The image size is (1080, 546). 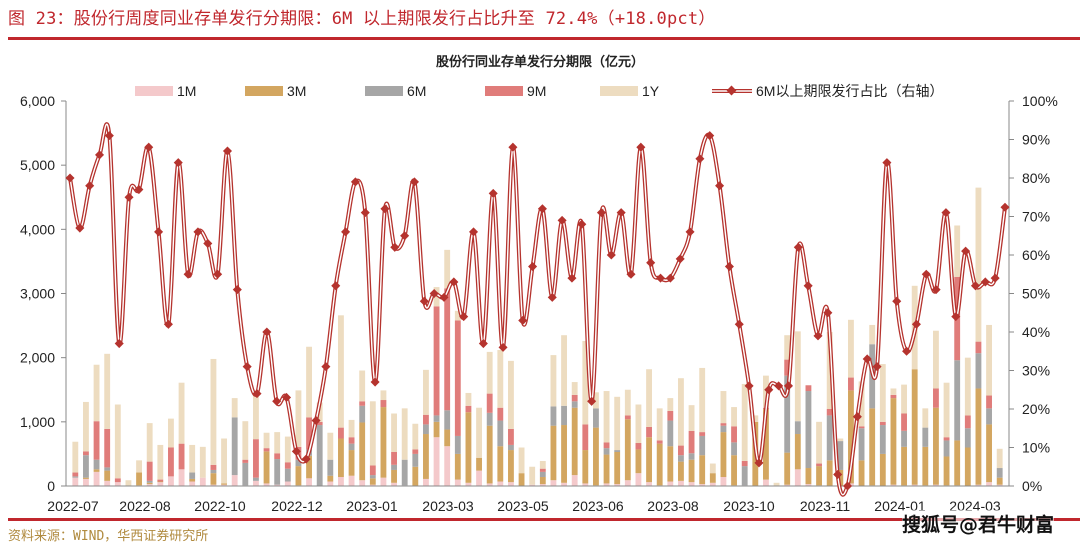 What do you see at coordinates (523, 506) in the screenshot?
I see `svg-text: 2023-05` at bounding box center [523, 506].